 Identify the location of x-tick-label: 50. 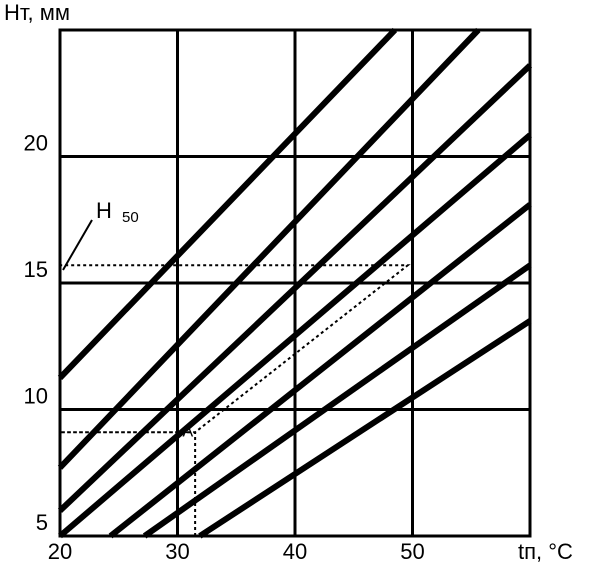
(412, 551).